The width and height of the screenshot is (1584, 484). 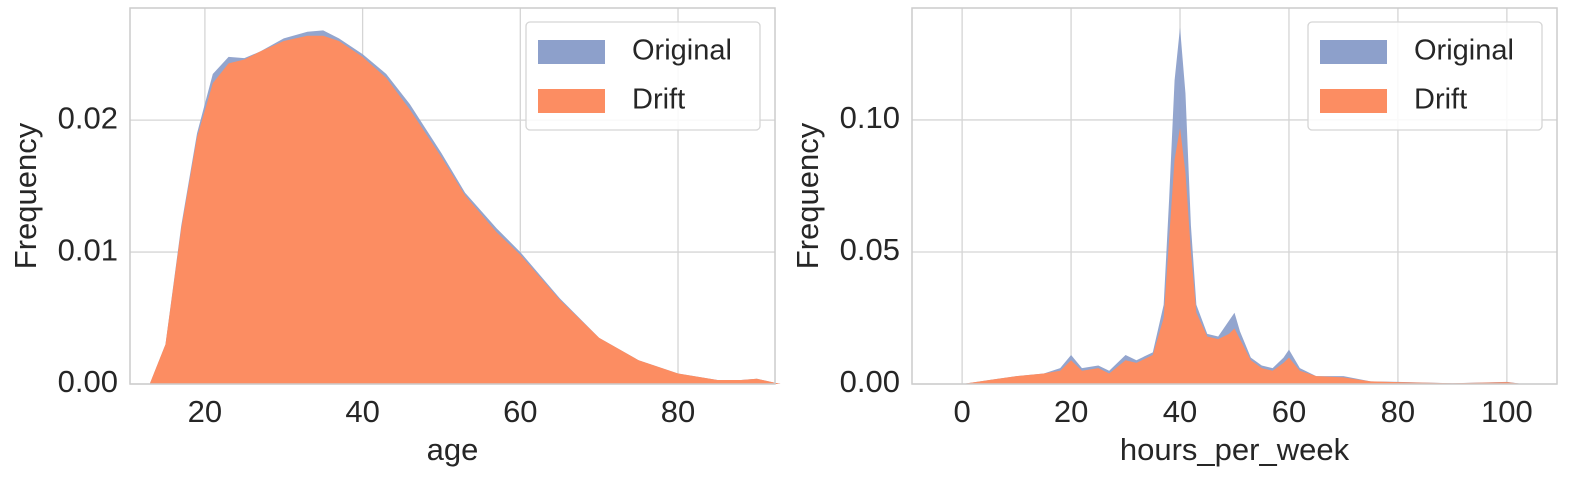 What do you see at coordinates (88, 249) in the screenshot?
I see `y-tick-label: 0.01` at bounding box center [88, 249].